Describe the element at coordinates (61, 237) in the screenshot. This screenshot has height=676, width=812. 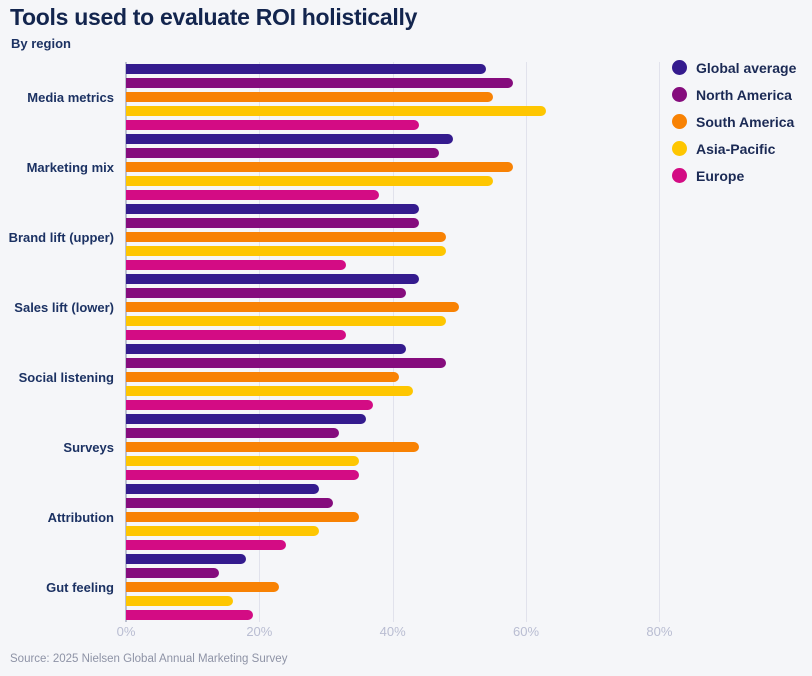
I see `category-label: Brand lift (upper)` at that location.